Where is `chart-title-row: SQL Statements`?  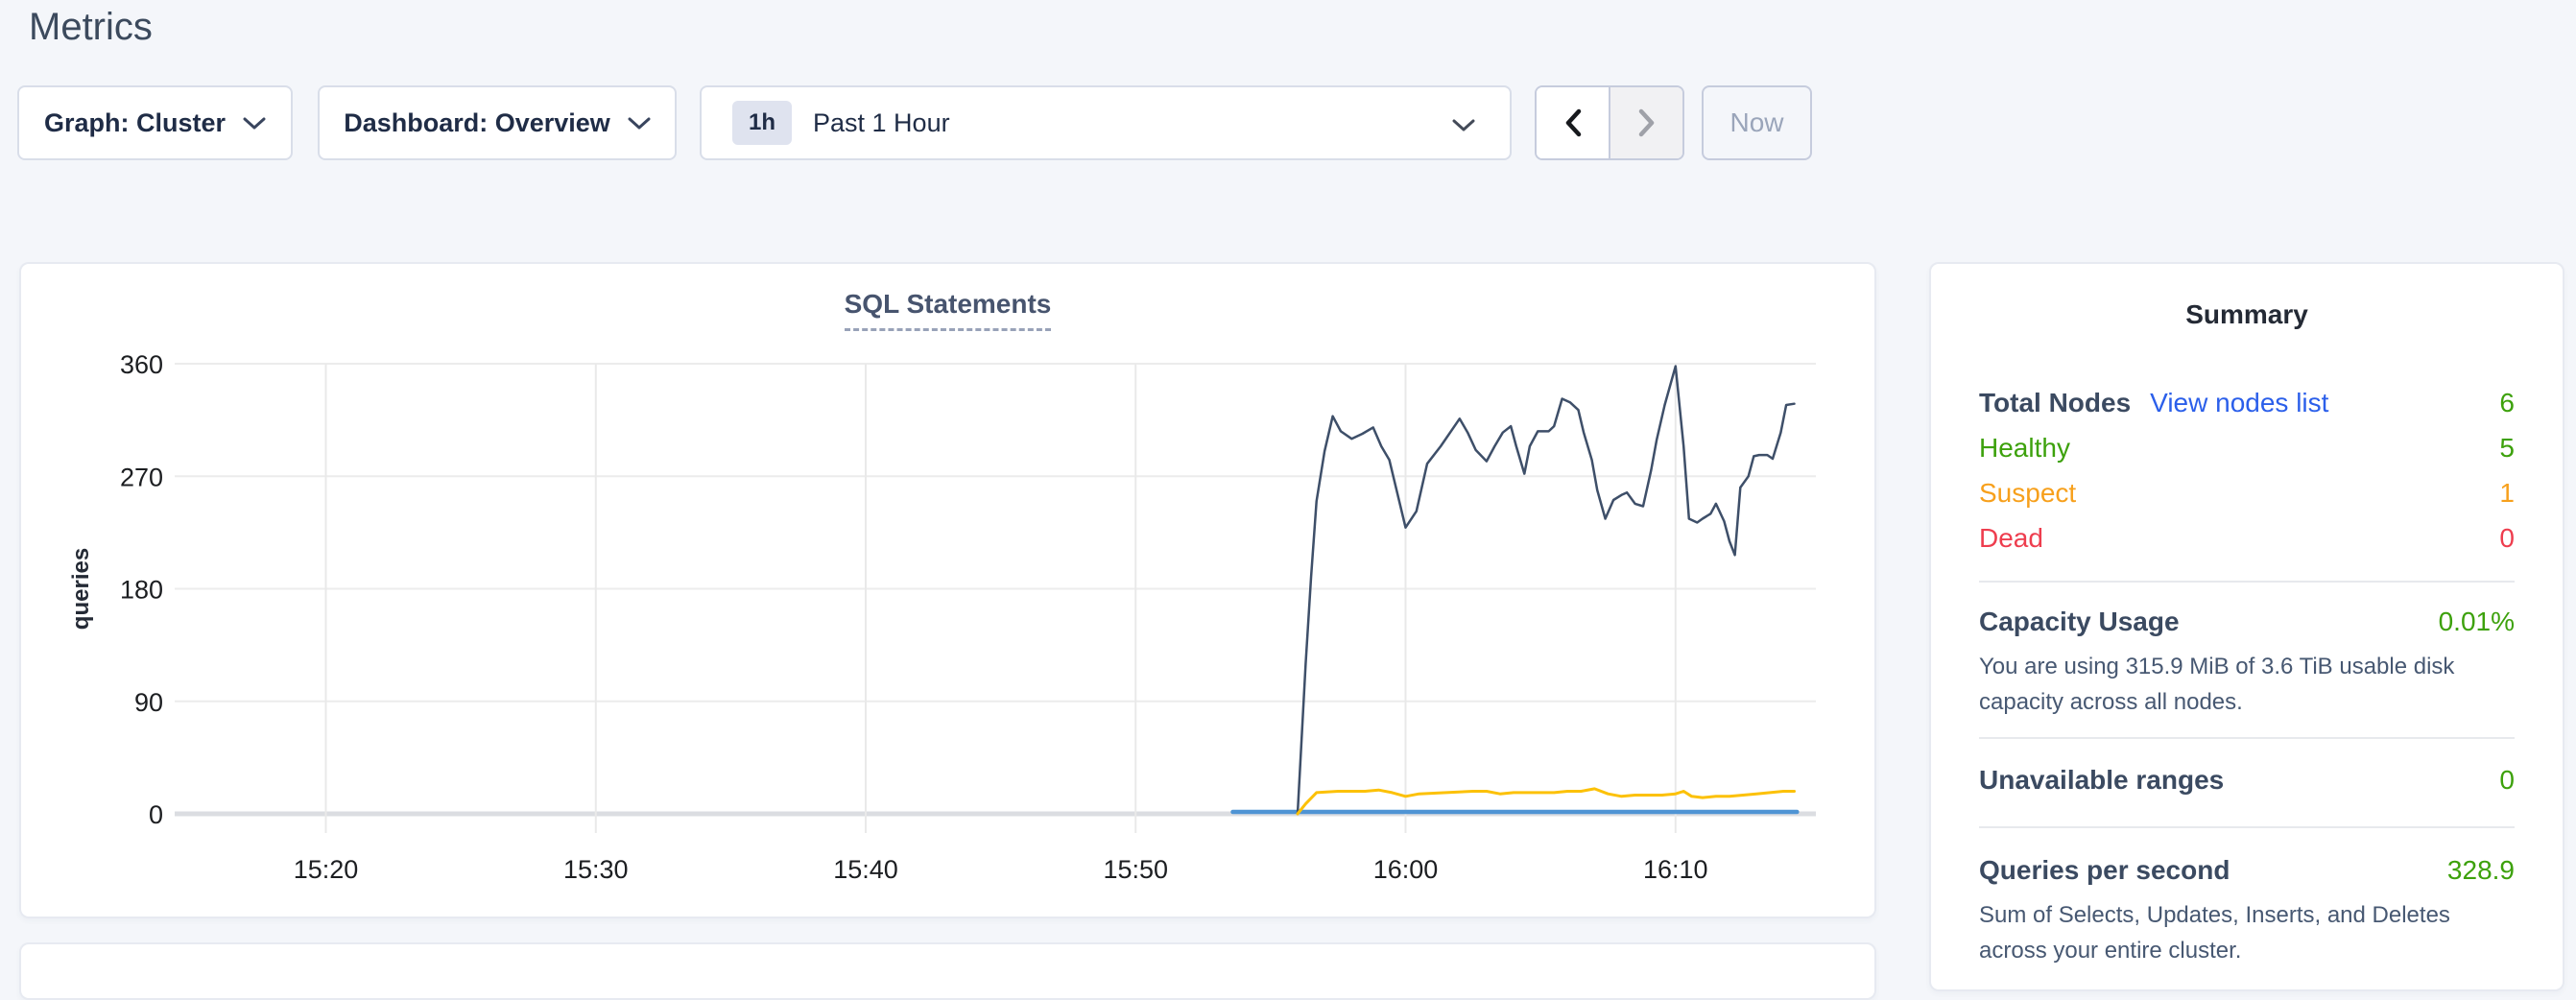 chart-title-row: SQL Statements is located at coordinates (947, 310).